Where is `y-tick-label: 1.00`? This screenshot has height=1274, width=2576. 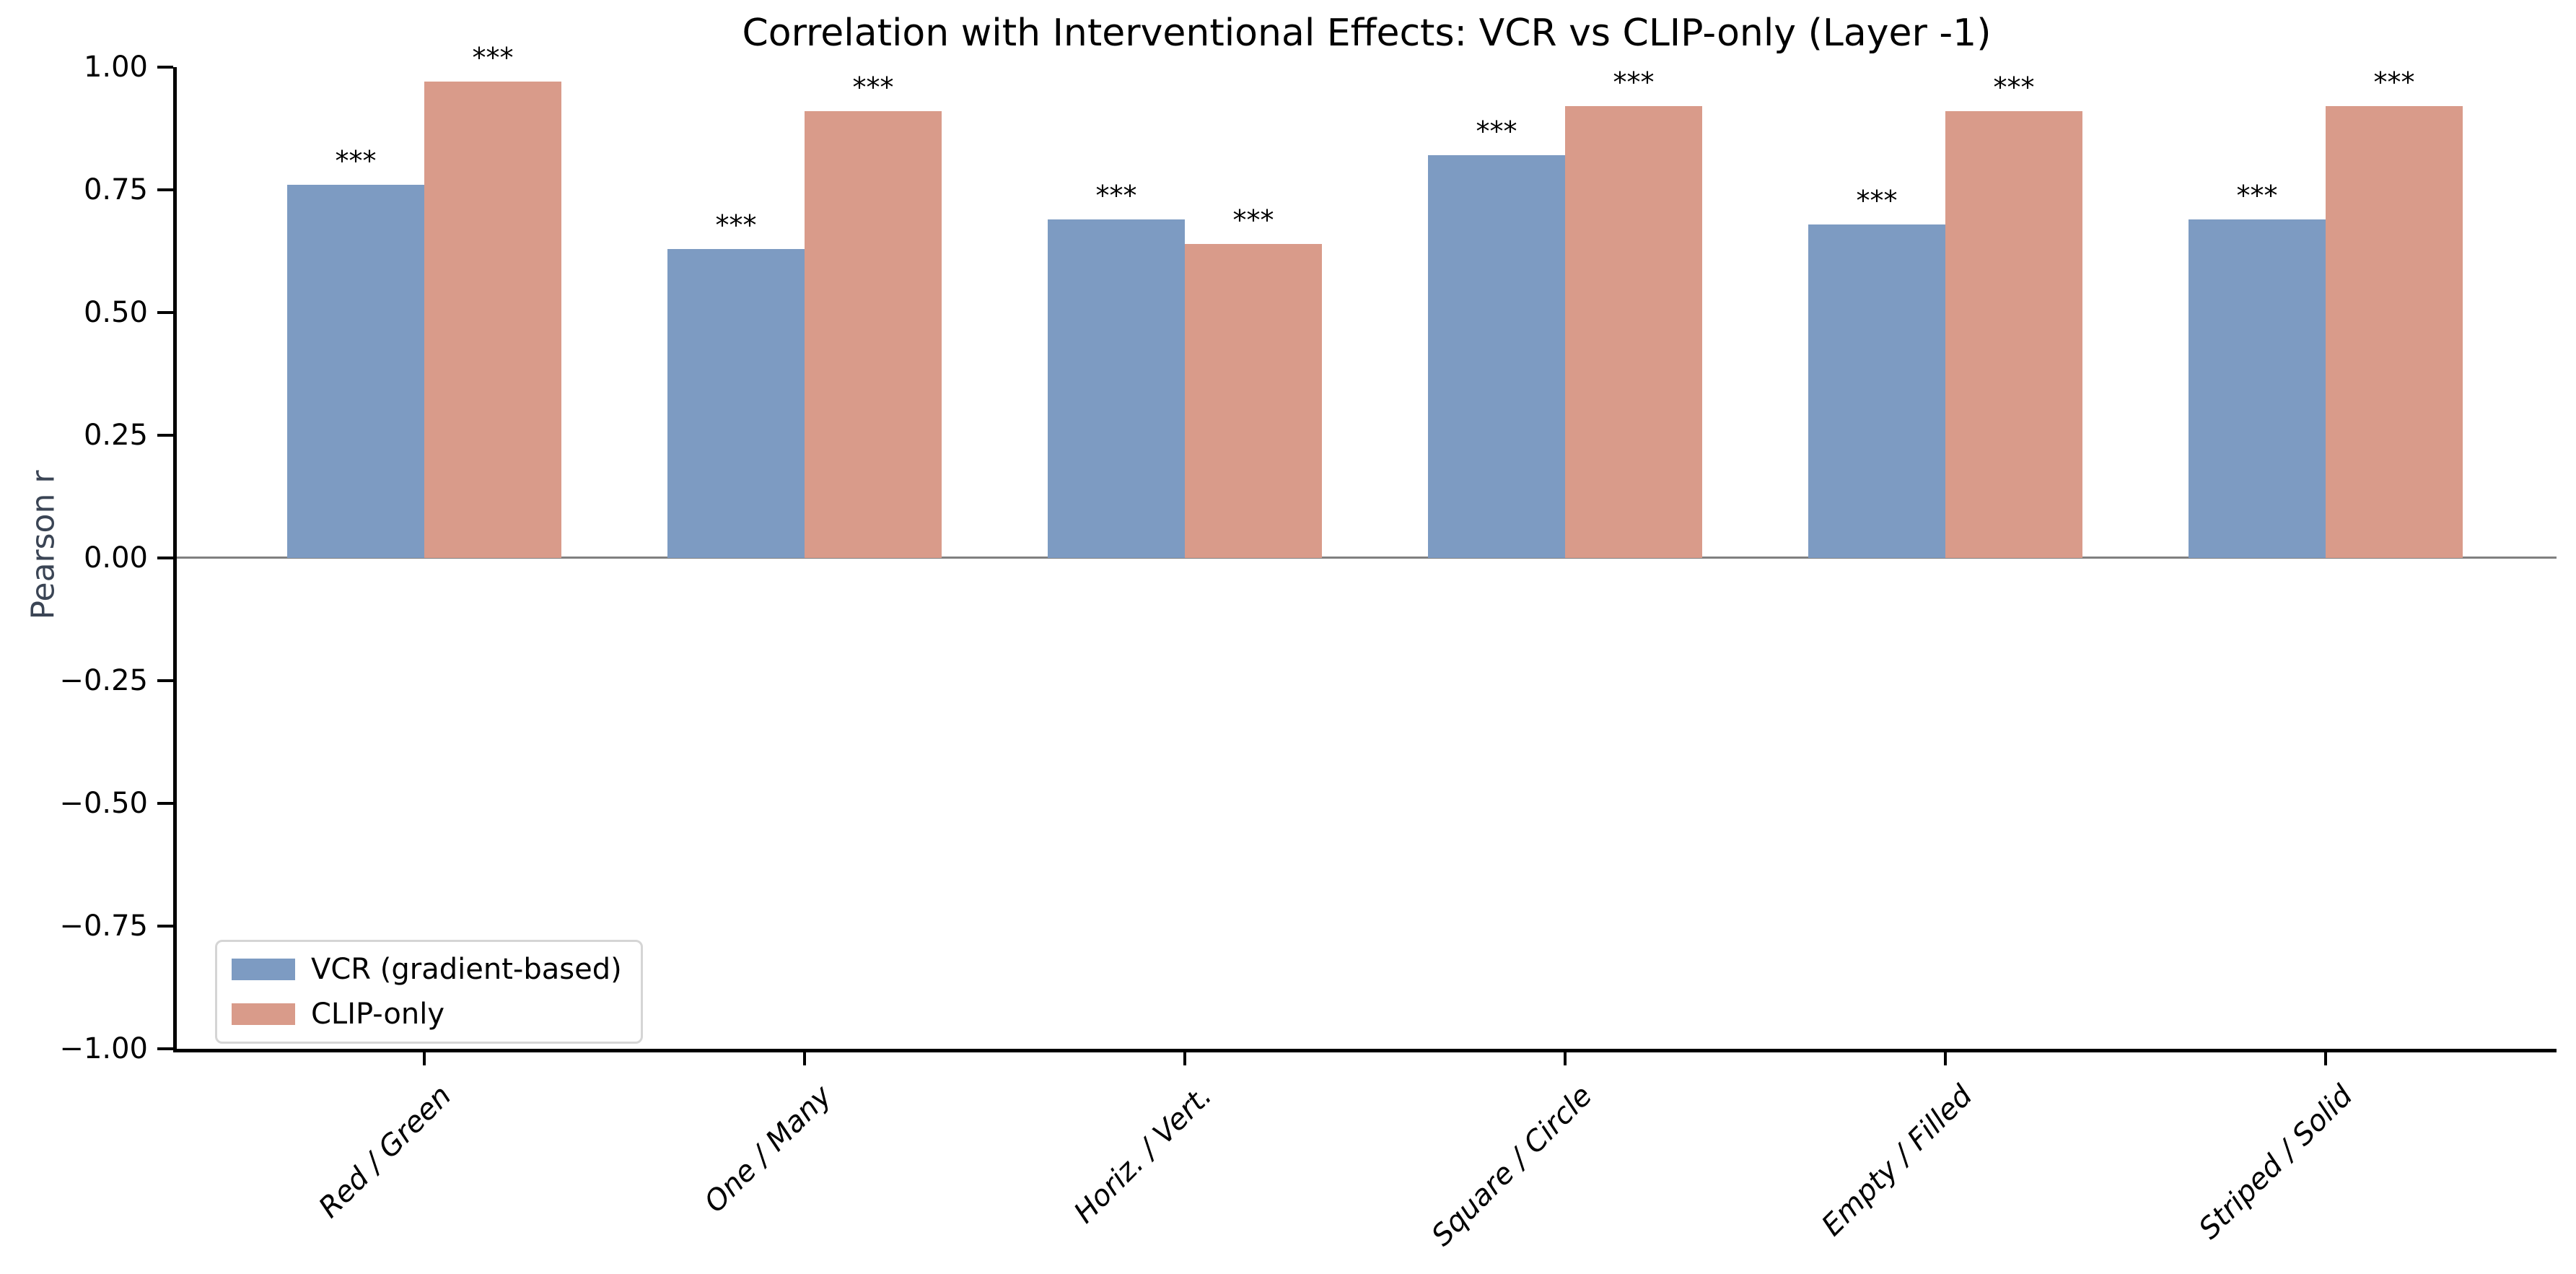
y-tick-label: 1.00 is located at coordinates (115, 67).